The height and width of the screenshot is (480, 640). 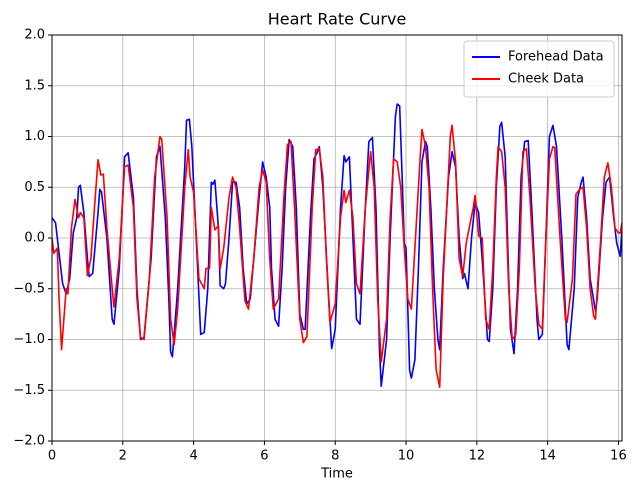 I want to click on x-tick-label: 12, so click(x=477, y=456).